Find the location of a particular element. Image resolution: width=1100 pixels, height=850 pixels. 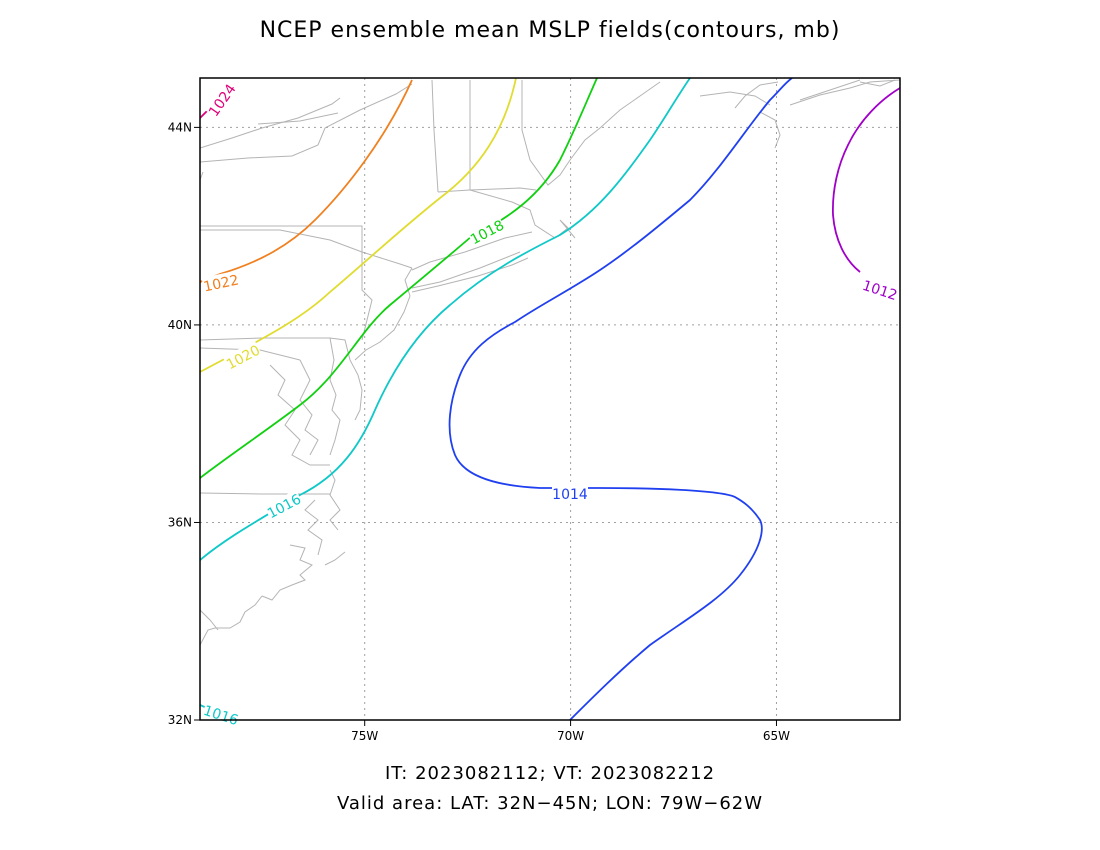

footer-valid-area: Valid area: LAT: 32N−45N; LON: 79W−62W is located at coordinates (550, 803).